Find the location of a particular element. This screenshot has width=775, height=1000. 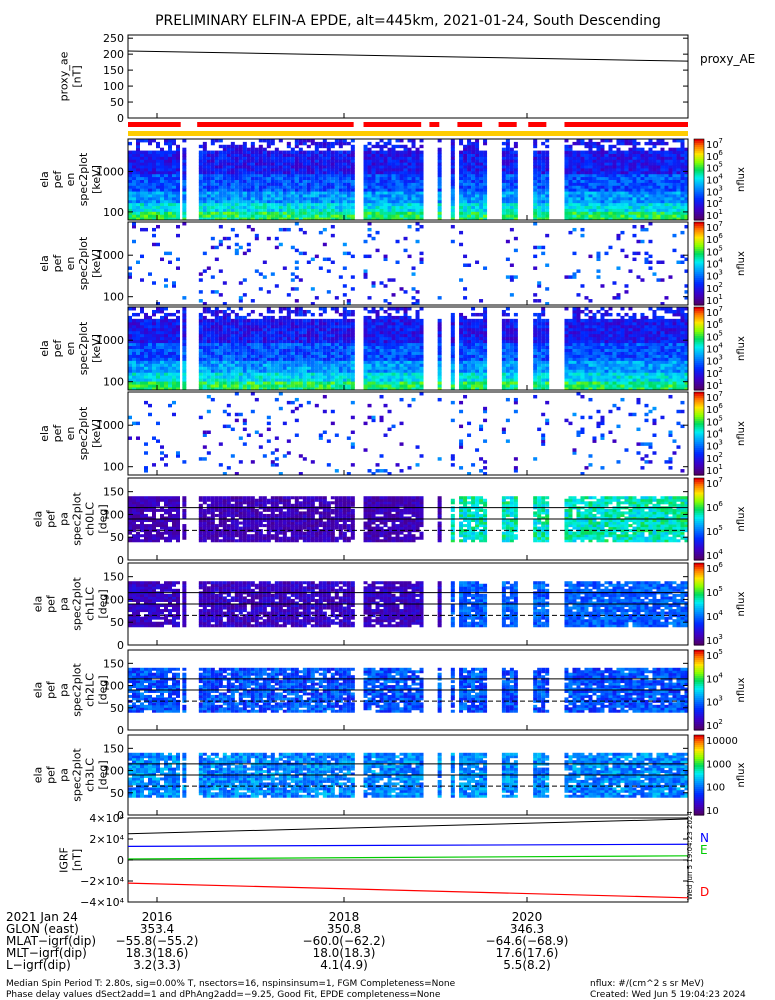

proxy-ae-line is located at coordinates (408, 56).